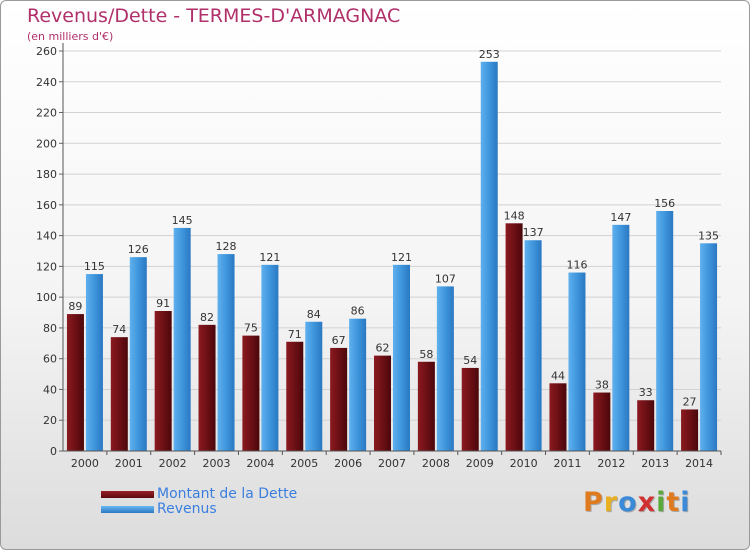  Describe the element at coordinates (85, 463) in the screenshot. I see `x-tick-label: 2000` at that location.